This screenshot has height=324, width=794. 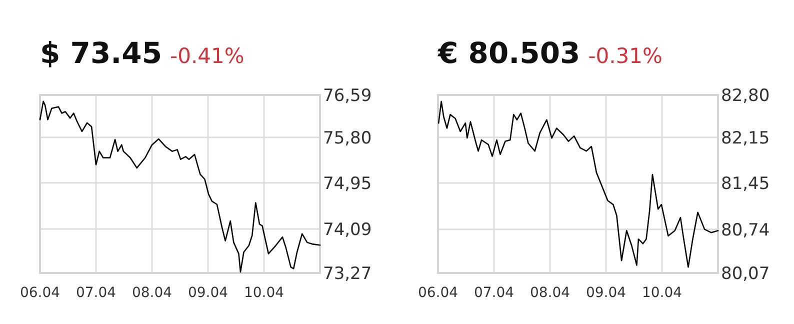 I want to click on y-tick-label: 76,59, so click(x=347, y=96).